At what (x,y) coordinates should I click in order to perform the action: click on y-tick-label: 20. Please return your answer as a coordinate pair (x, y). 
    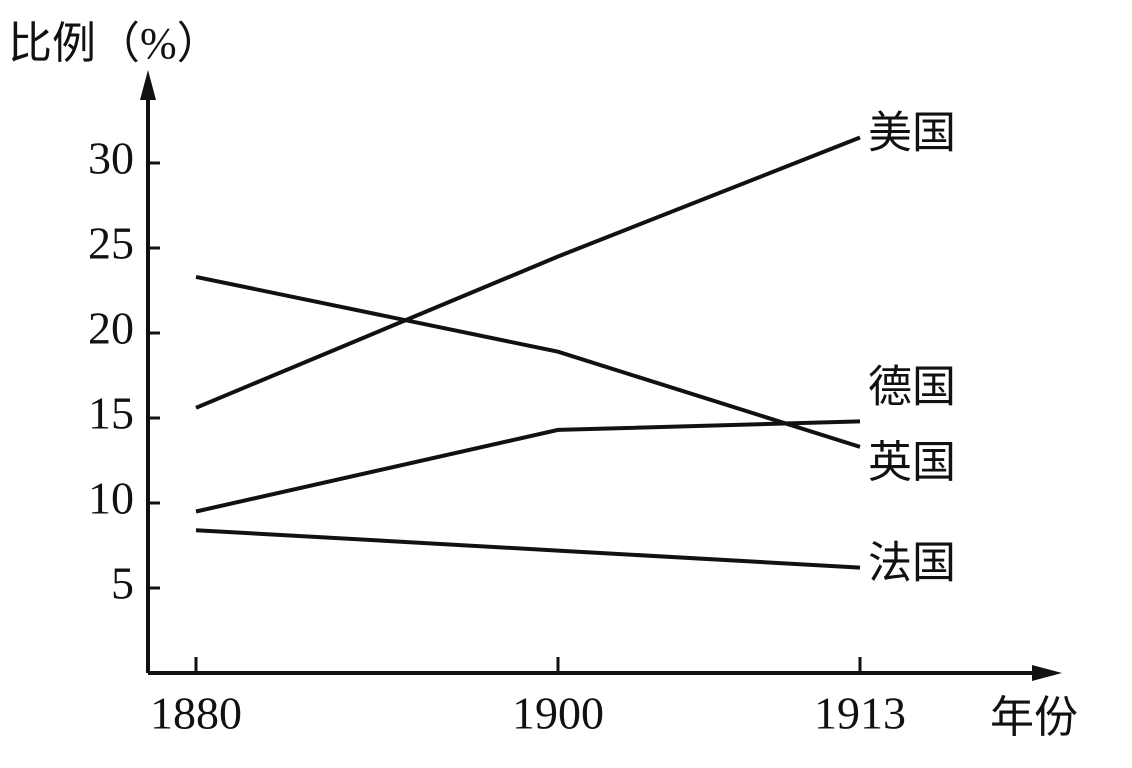
    Looking at the image, I should click on (111, 328).